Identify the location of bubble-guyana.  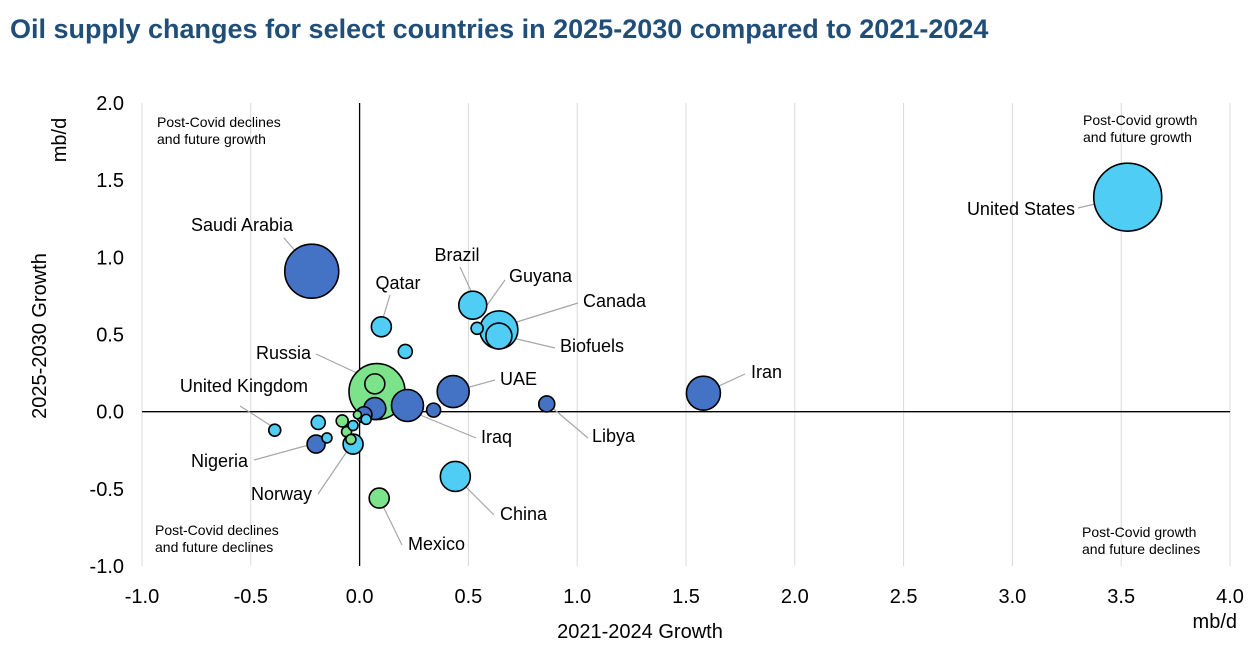
(477, 328).